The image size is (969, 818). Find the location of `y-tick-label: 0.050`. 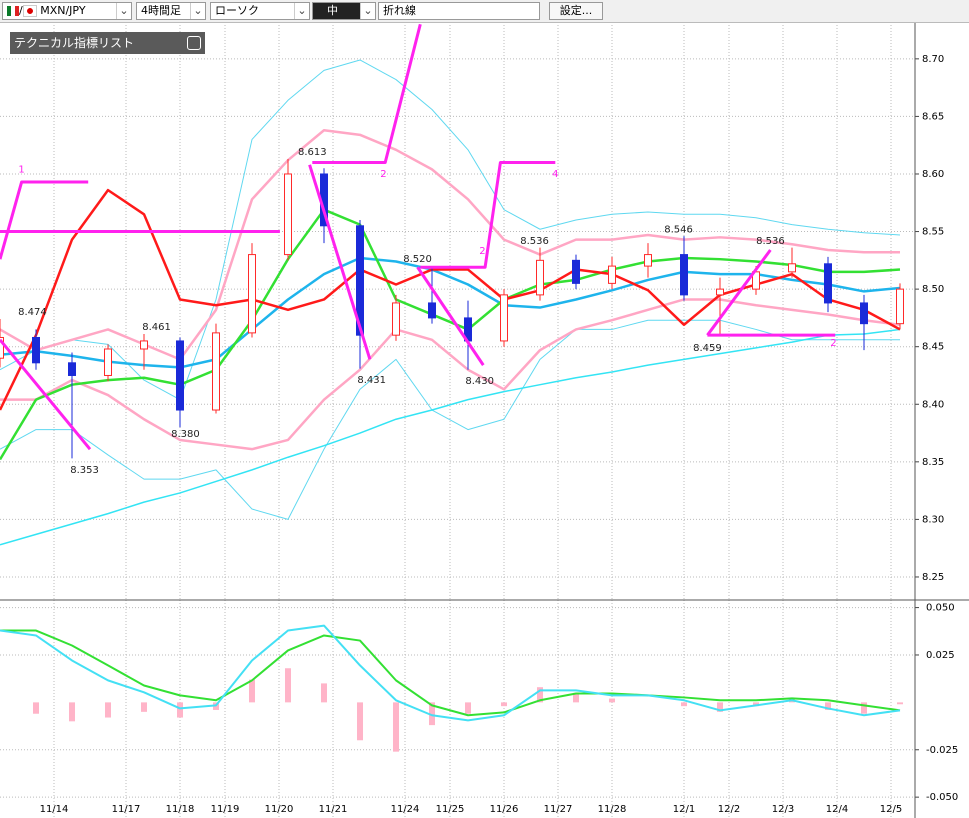

y-tick-label: 0.050 is located at coordinates (940, 608).